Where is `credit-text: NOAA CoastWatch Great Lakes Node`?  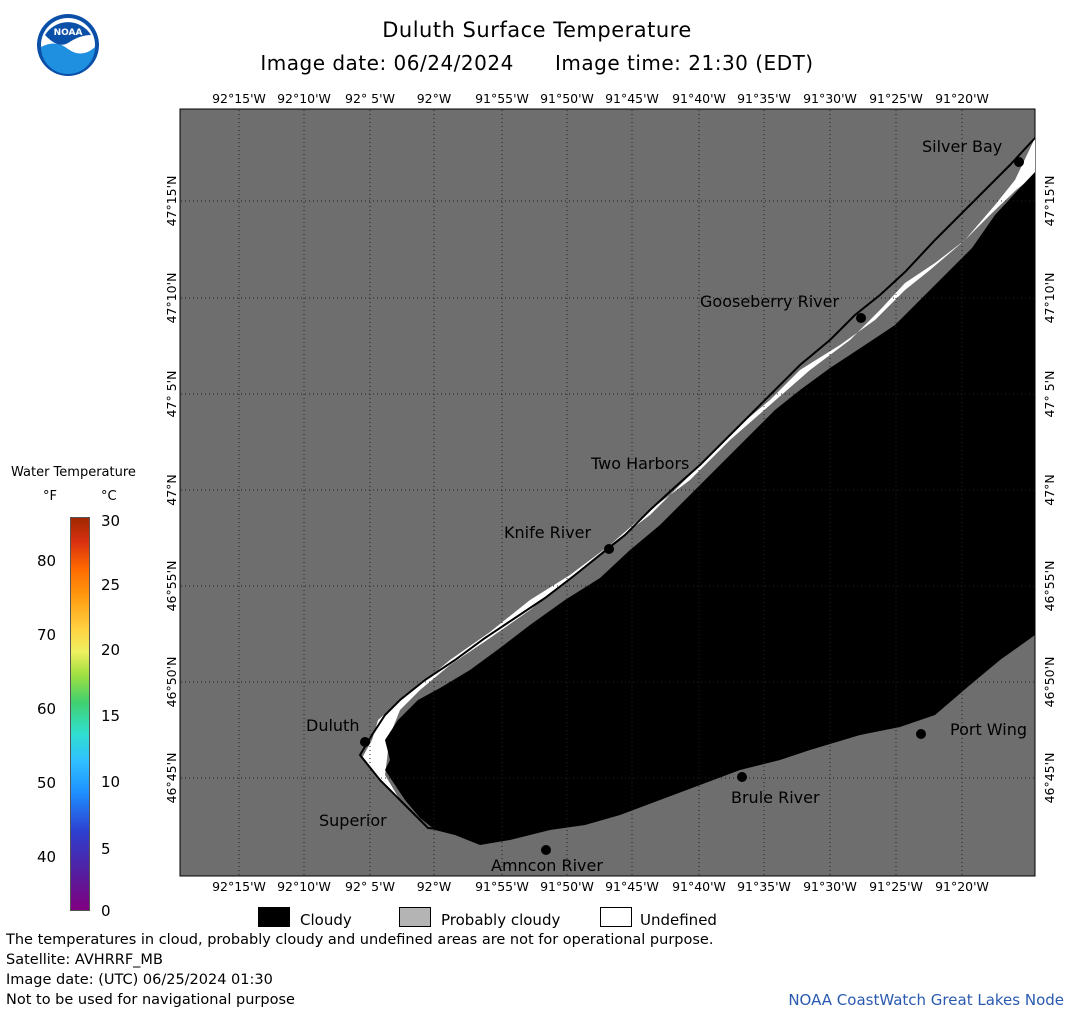 credit-text: NOAA CoastWatch Great Lakes Node is located at coordinates (926, 1000).